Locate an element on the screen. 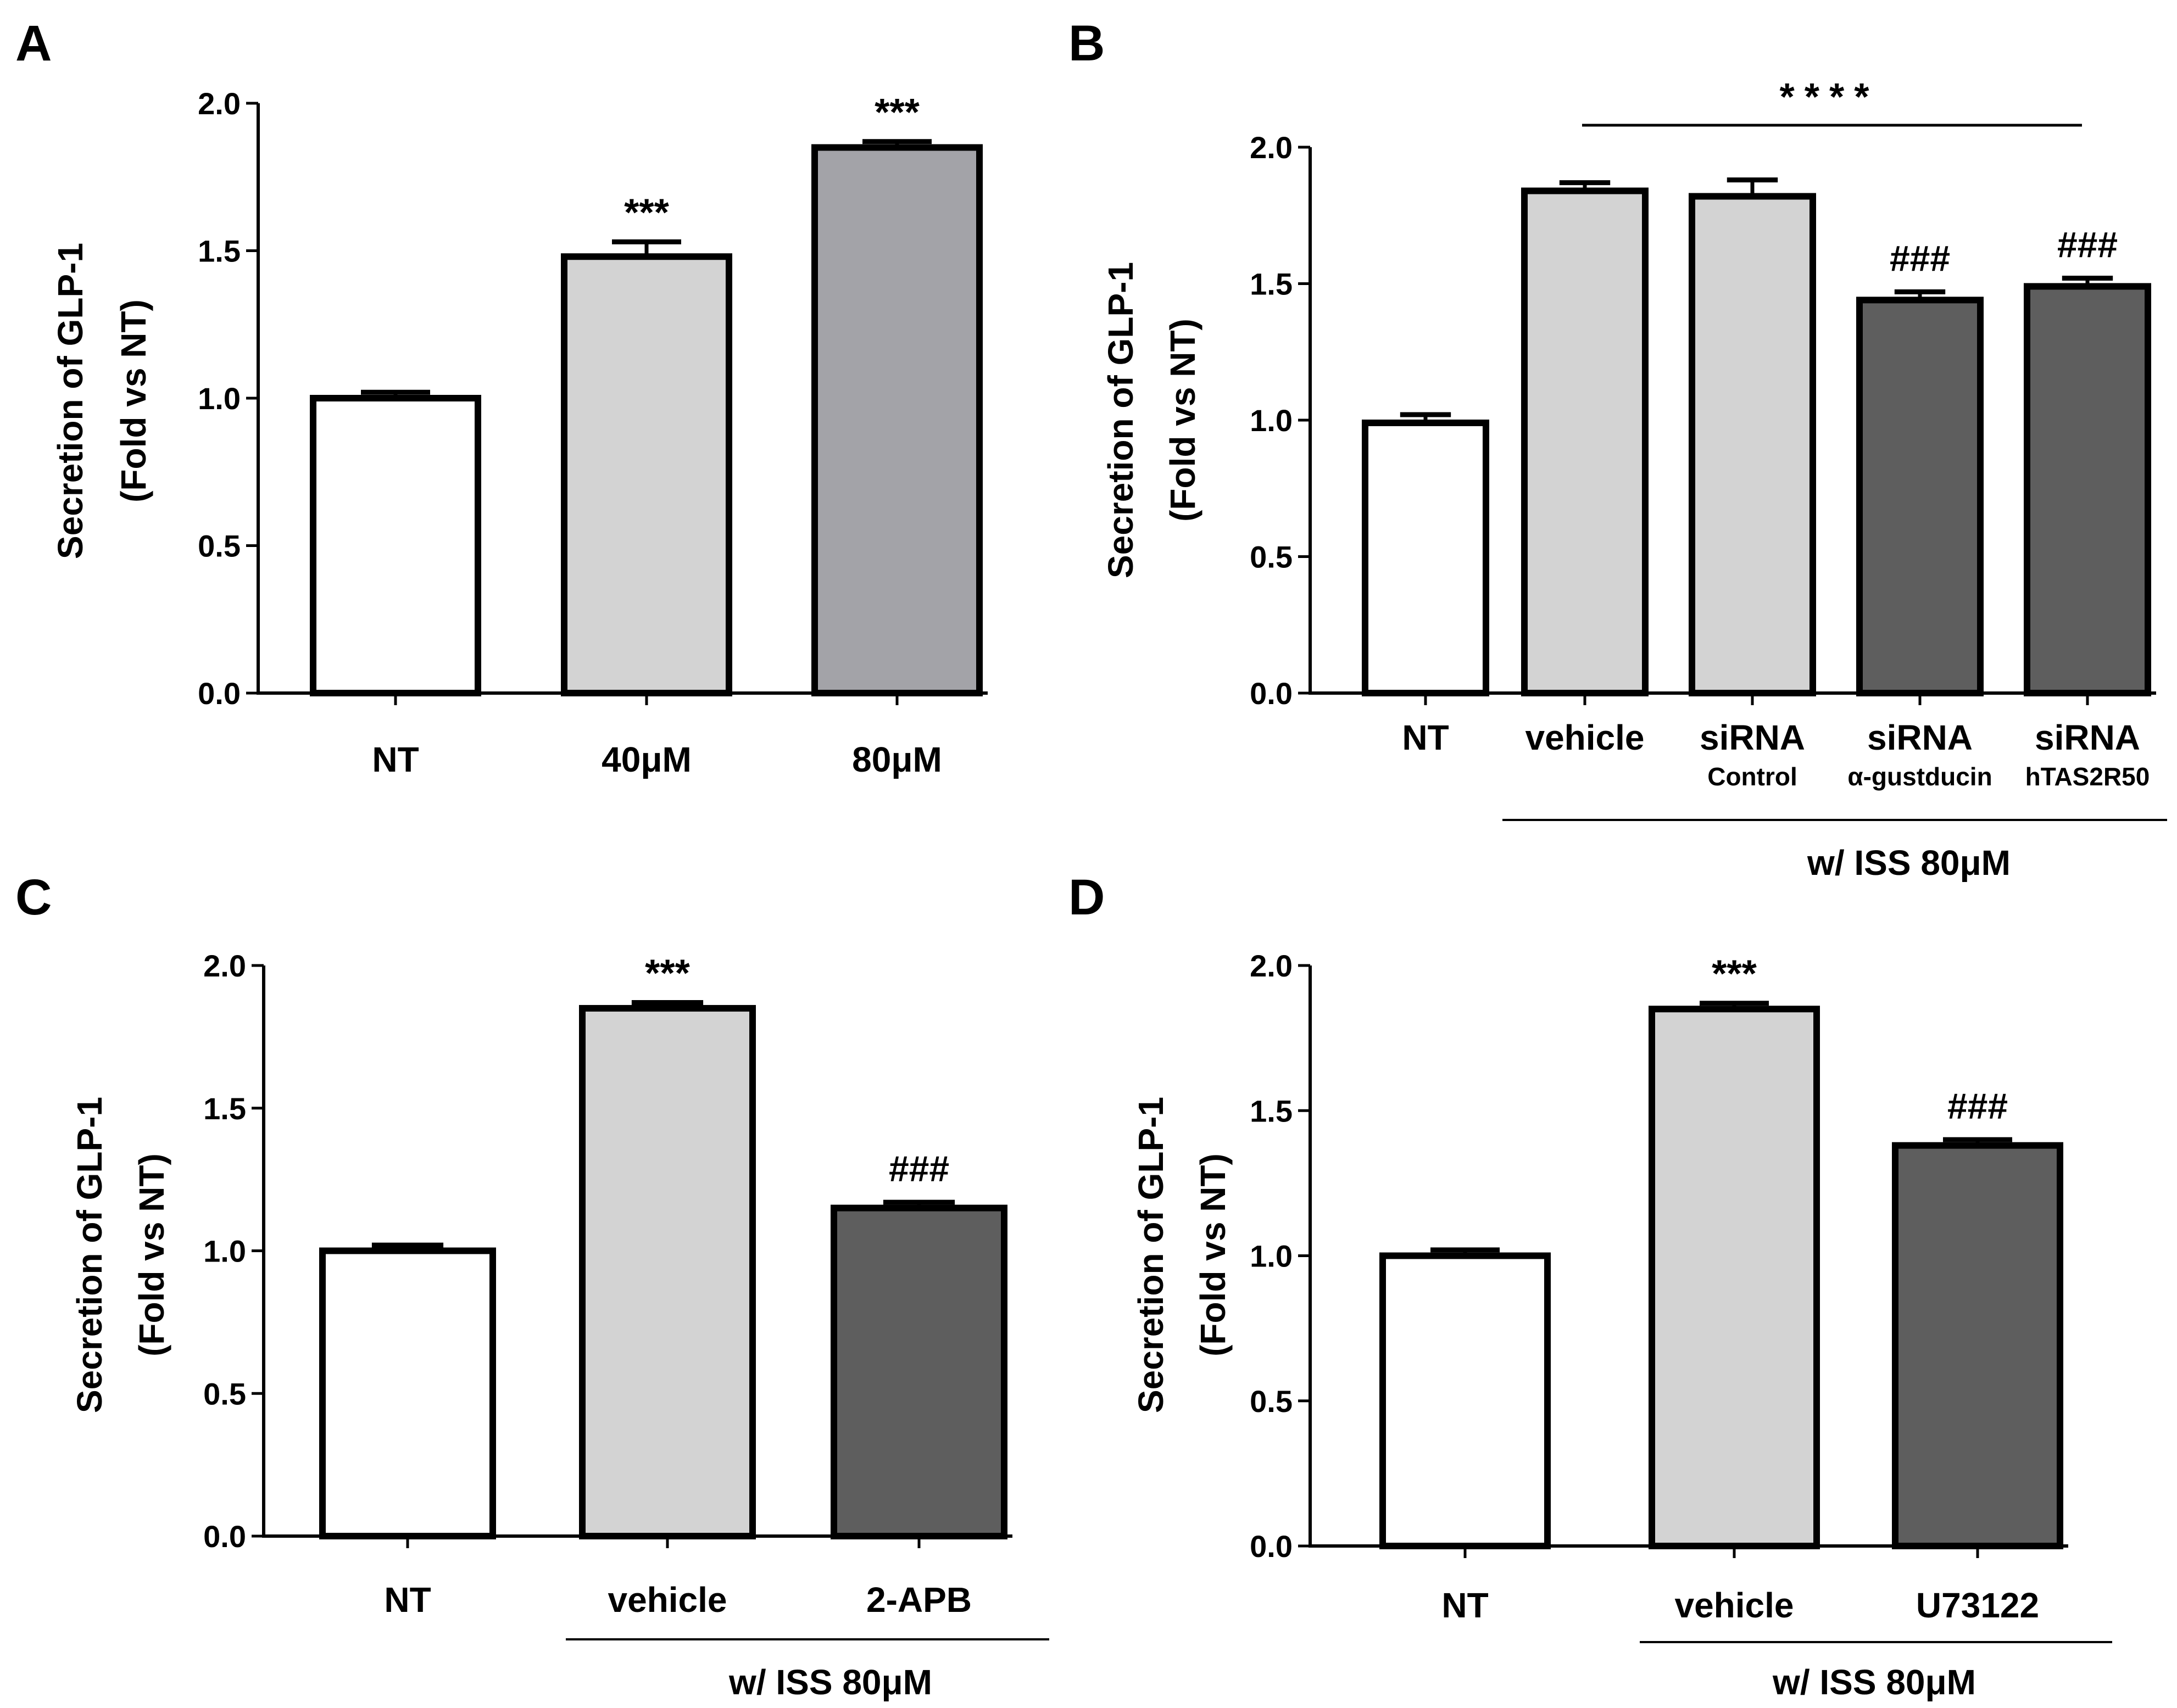  x-category-label: 40μM is located at coordinates (647, 759).